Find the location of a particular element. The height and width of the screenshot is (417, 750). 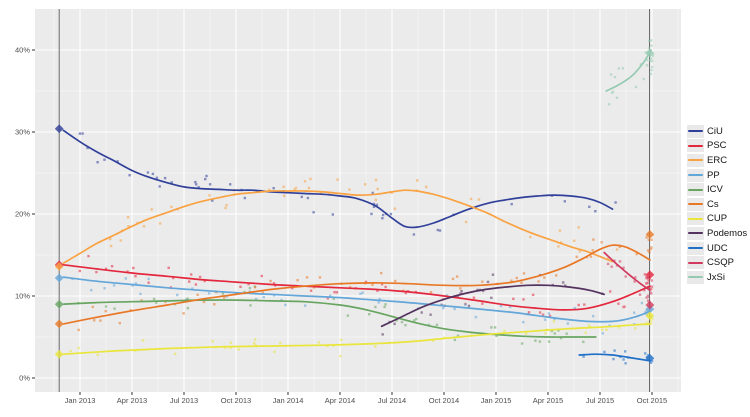

legend-item-pp: PP is located at coordinates (717, 175).